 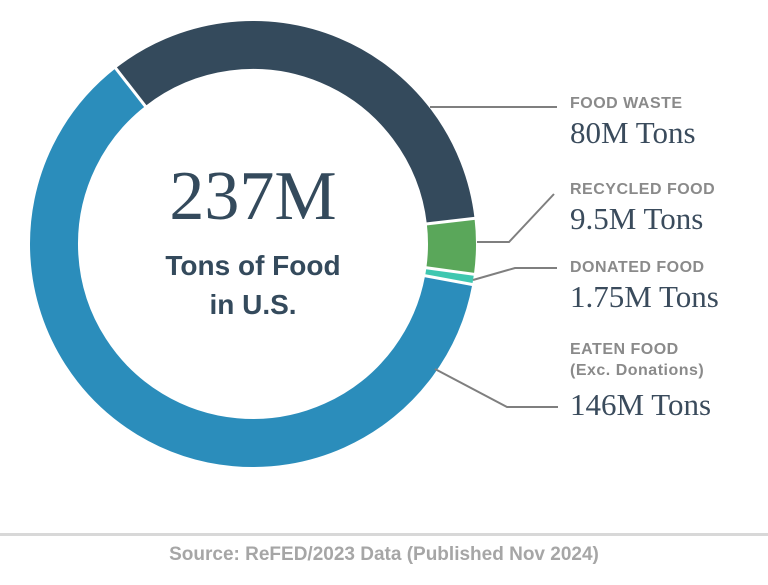 What do you see at coordinates (514, 274) in the screenshot?
I see `leader-line-donated-food` at bounding box center [514, 274].